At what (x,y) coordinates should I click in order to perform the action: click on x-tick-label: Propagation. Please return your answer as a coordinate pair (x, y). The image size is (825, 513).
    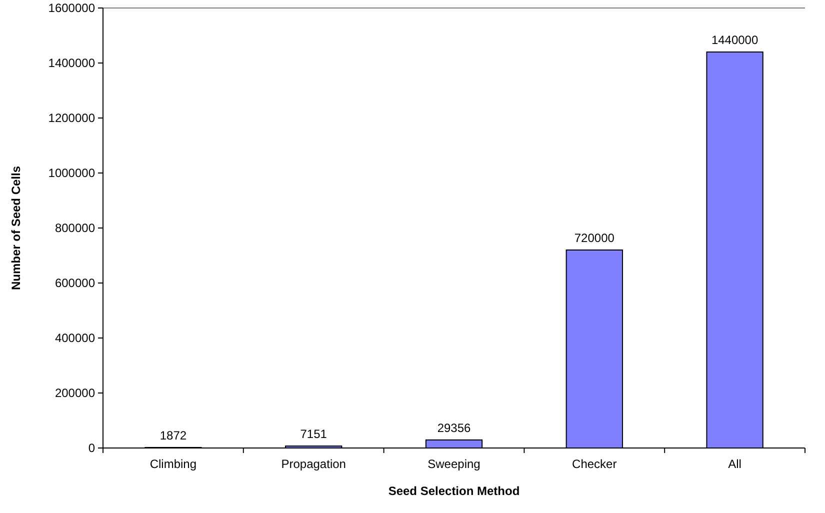
    Looking at the image, I should click on (313, 464).